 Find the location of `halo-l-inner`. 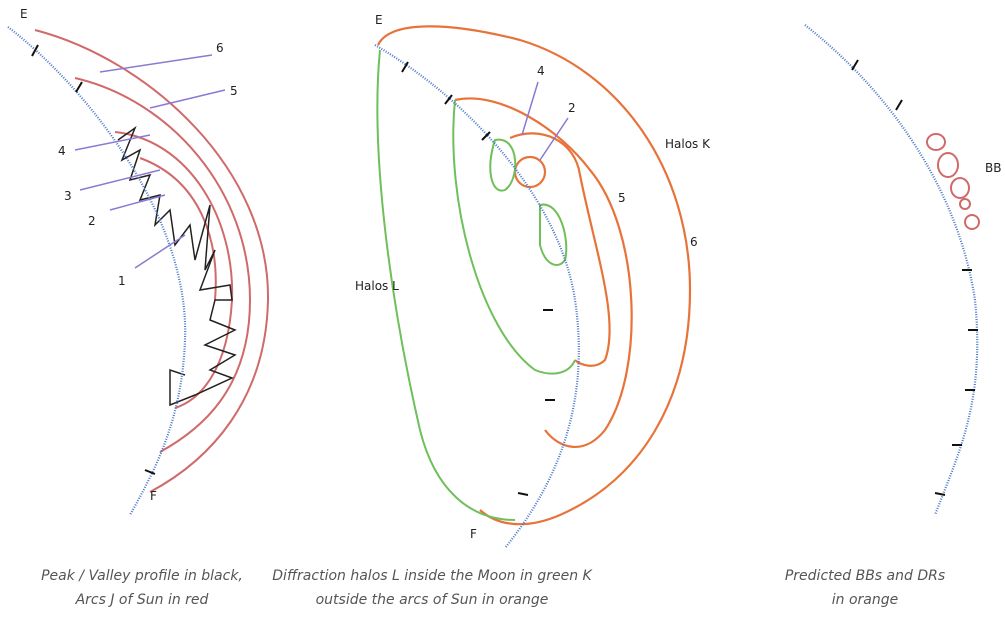

halo-l-inner is located at coordinates (514, 237).